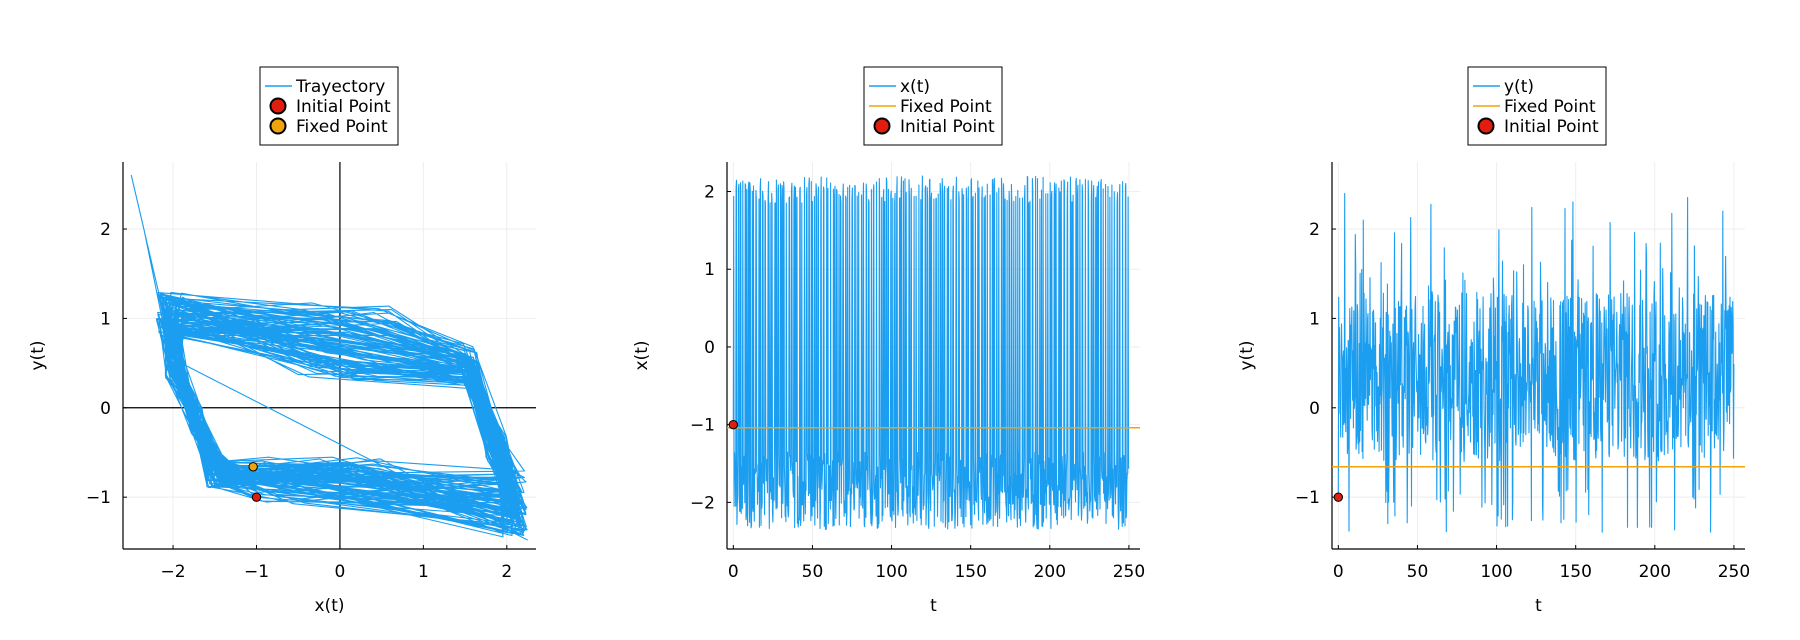 Image resolution: width=1800 pixels, height=640 pixels. Describe the element at coordinates (253, 467) in the screenshot. I see `fixed-point-marker` at that location.